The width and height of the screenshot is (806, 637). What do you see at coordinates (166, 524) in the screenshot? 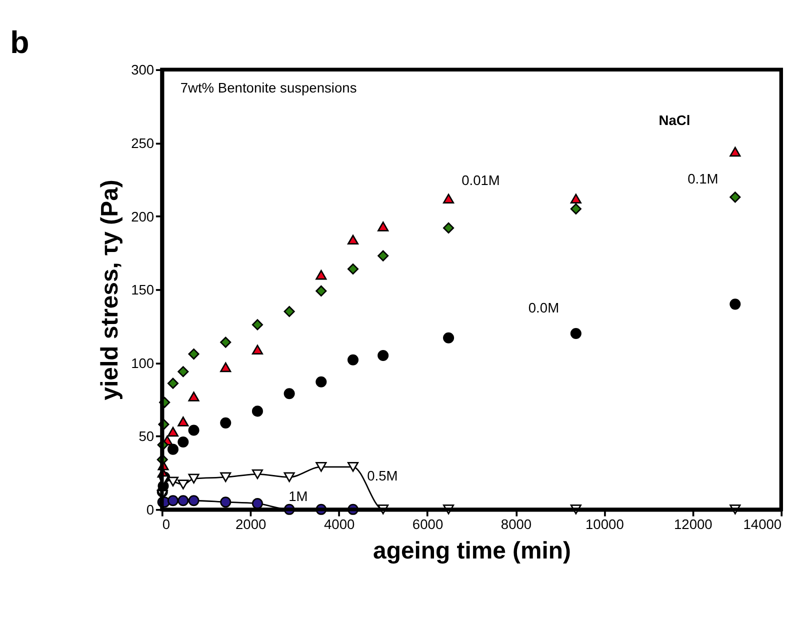
I see `x-tick-label: 0` at bounding box center [166, 524].